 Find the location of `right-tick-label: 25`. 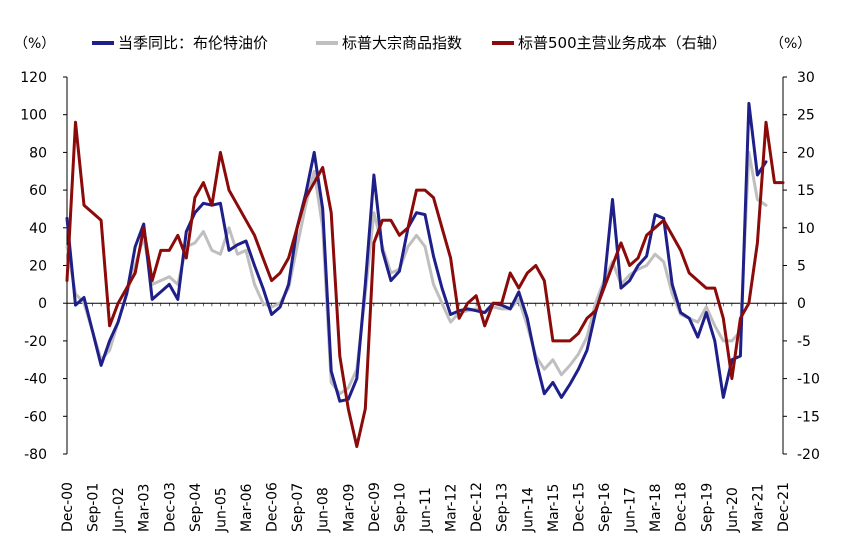

right-tick-label: 25 is located at coordinates (806, 116).